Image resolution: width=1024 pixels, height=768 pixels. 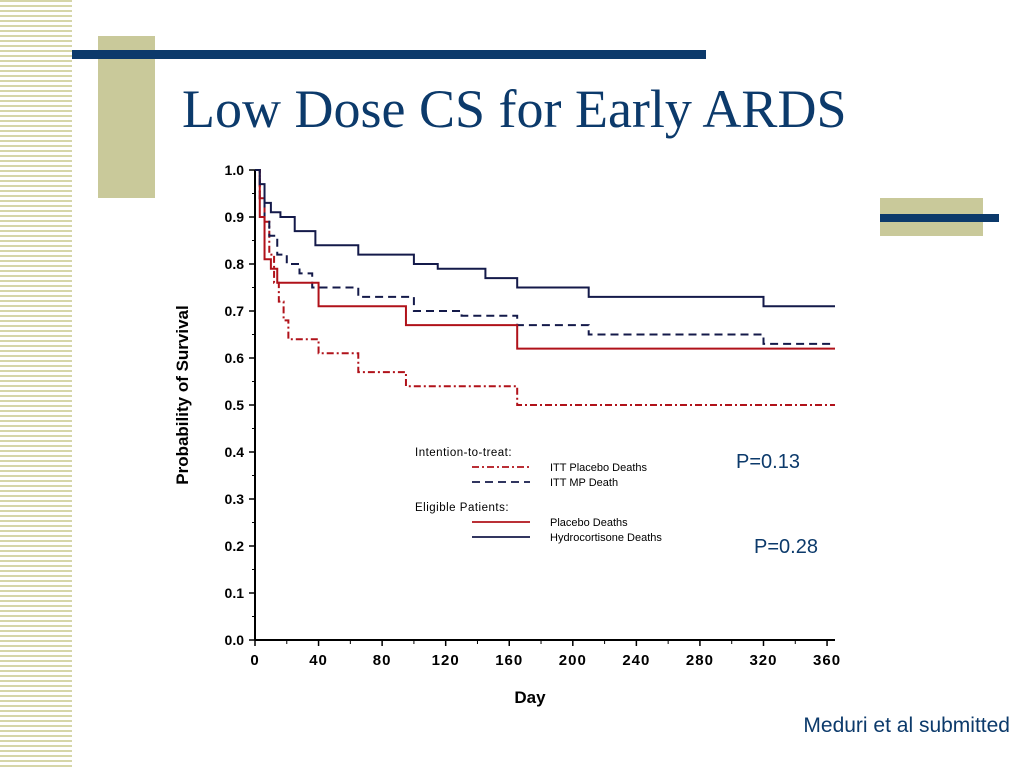 What do you see at coordinates (235, 170) in the screenshot?
I see `y-tick-label: 1.0` at bounding box center [235, 170].